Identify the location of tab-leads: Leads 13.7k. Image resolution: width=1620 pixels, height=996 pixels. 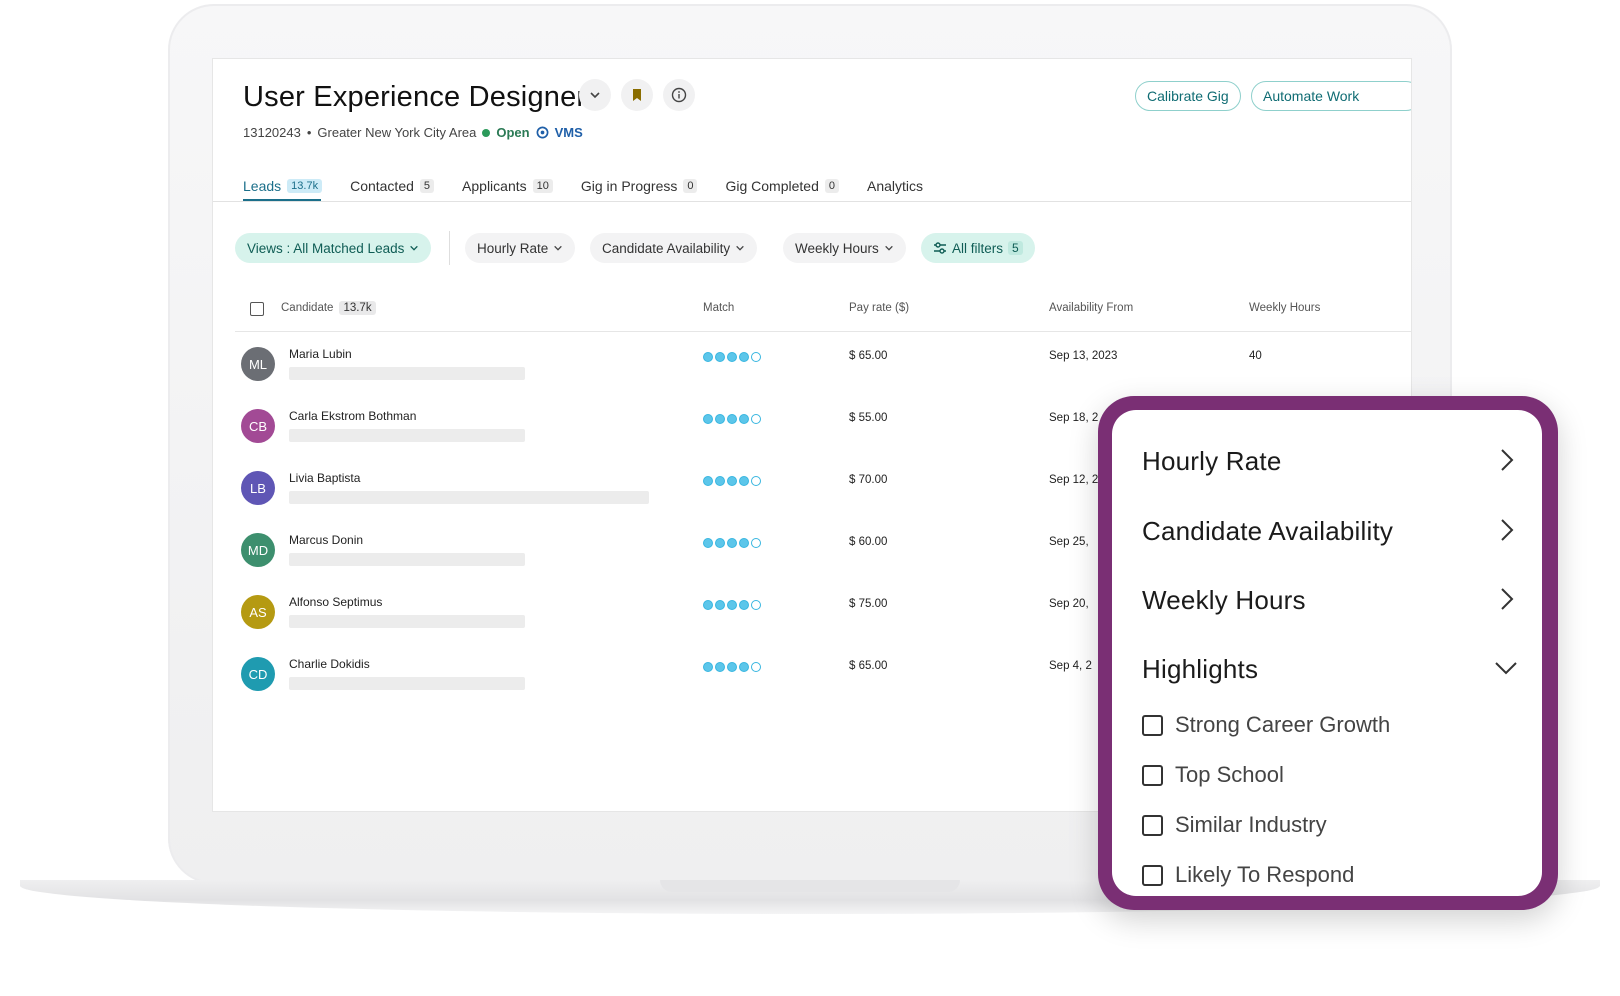
(283, 186).